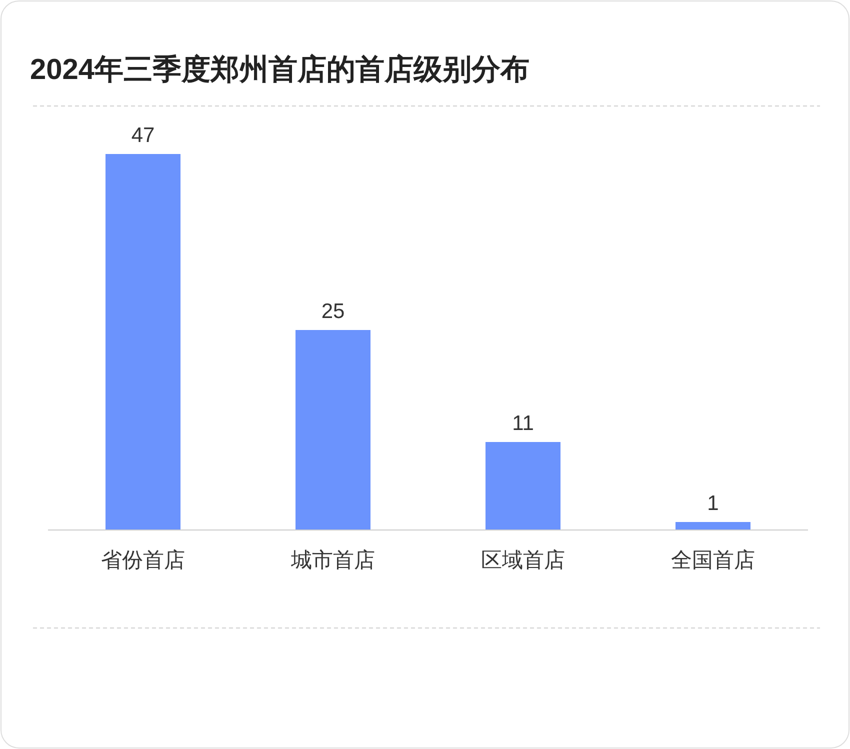 This screenshot has width=850, height=749. Describe the element at coordinates (280, 69) in the screenshot. I see `chart-title: 2024年三季度郑州首店的首店级别分布` at that location.